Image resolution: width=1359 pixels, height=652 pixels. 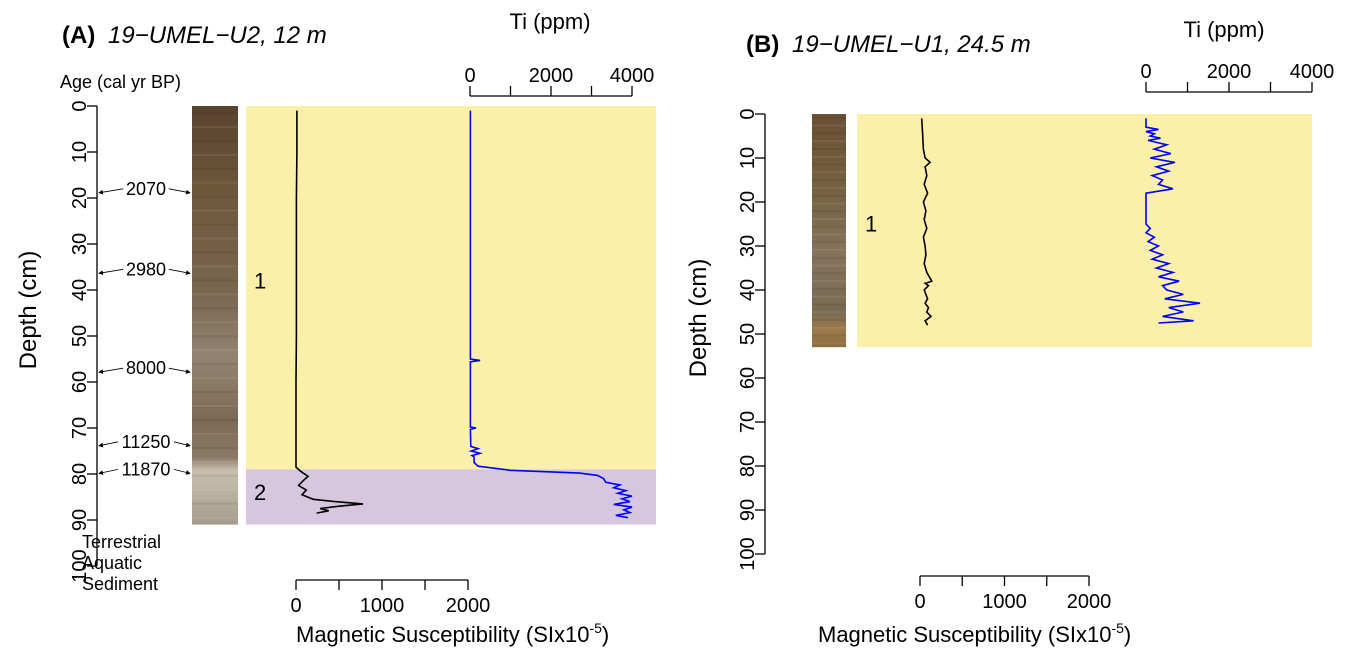 I want to click on age-label: 11250, so click(x=146, y=442).